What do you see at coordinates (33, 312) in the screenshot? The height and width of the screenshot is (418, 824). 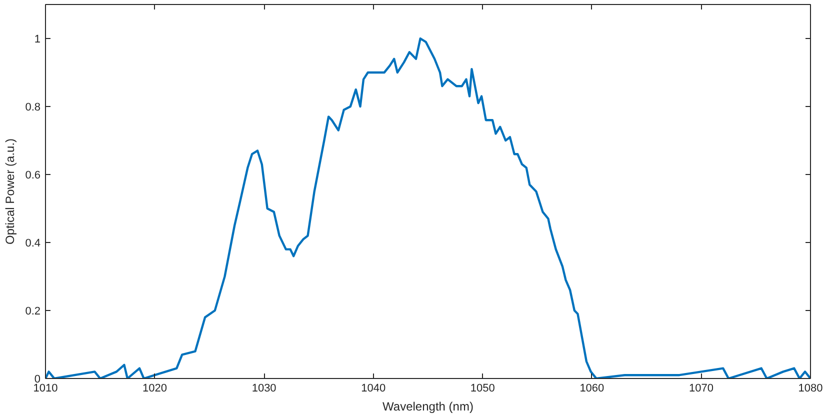 I see `y-tick-label: 0.2` at bounding box center [33, 312].